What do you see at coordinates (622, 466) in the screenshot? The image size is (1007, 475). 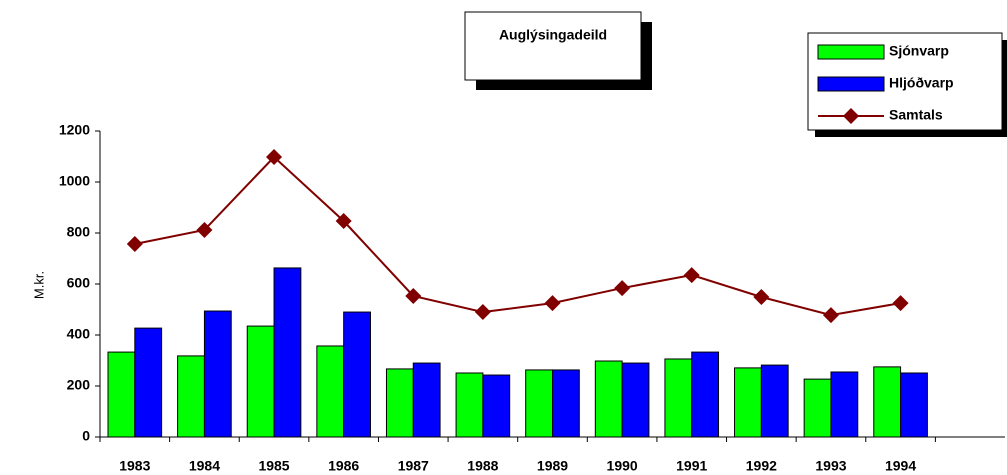 I see `x-tick-label: 1990` at bounding box center [622, 466].